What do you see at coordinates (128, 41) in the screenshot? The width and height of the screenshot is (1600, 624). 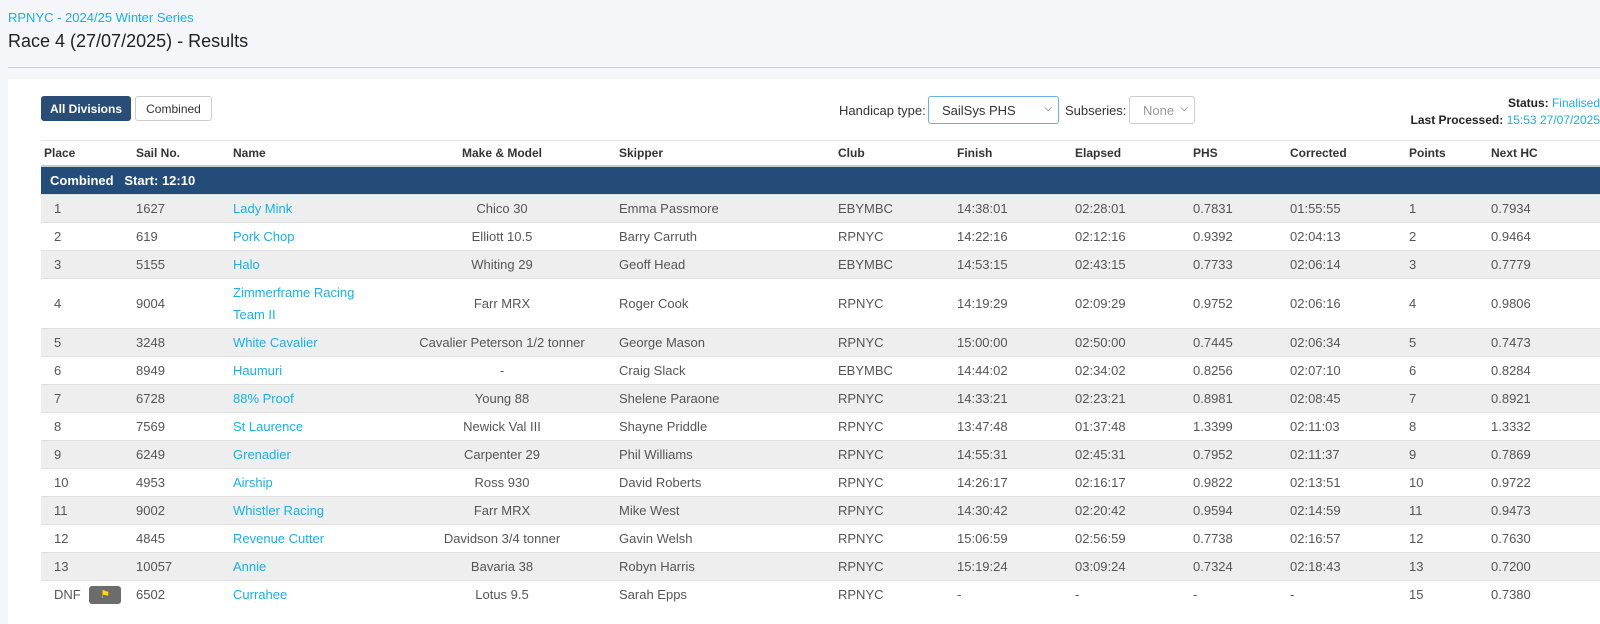 I see `page-title: Race 4 (27/07/2025) - Results` at bounding box center [128, 41].